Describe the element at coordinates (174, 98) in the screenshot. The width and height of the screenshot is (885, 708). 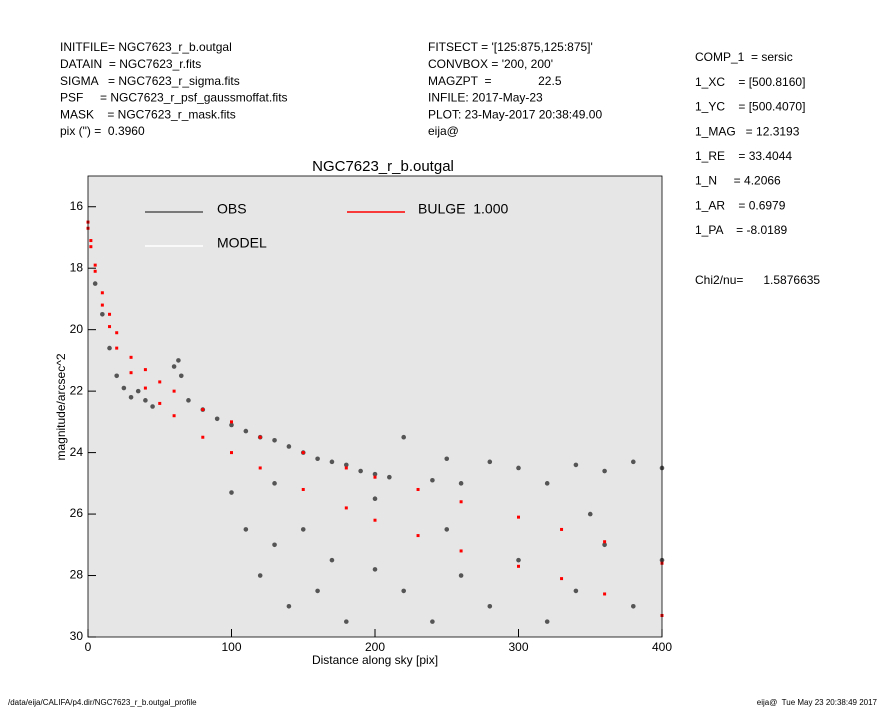
I see `header-left-line: PSF = NGC7623_r_psf_gaussmoffat.fits` at that location.